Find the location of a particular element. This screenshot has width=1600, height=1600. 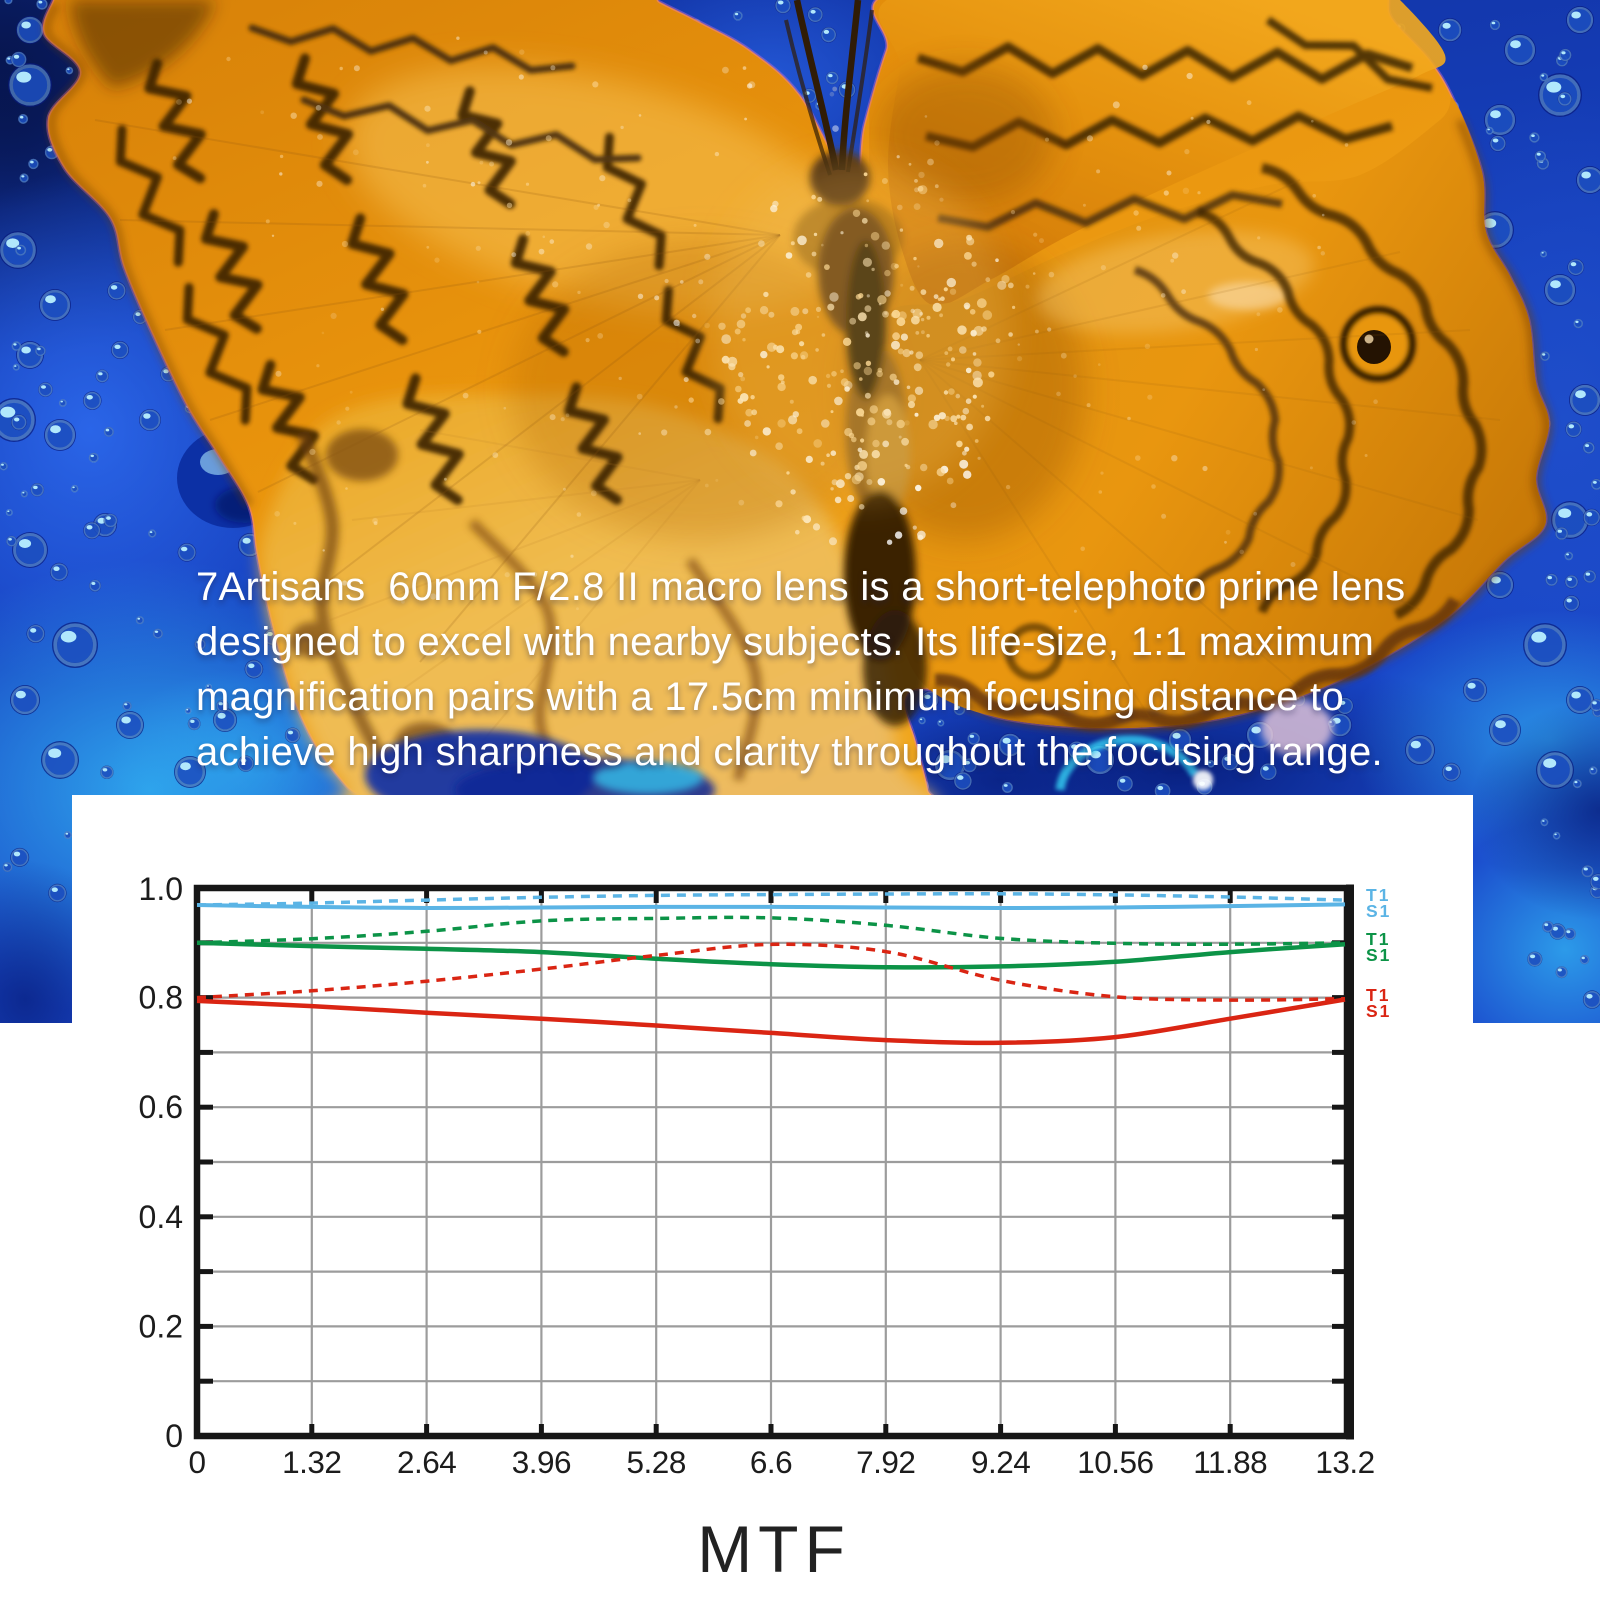

svg-text: 13.2 is located at coordinates (1344, 1462).